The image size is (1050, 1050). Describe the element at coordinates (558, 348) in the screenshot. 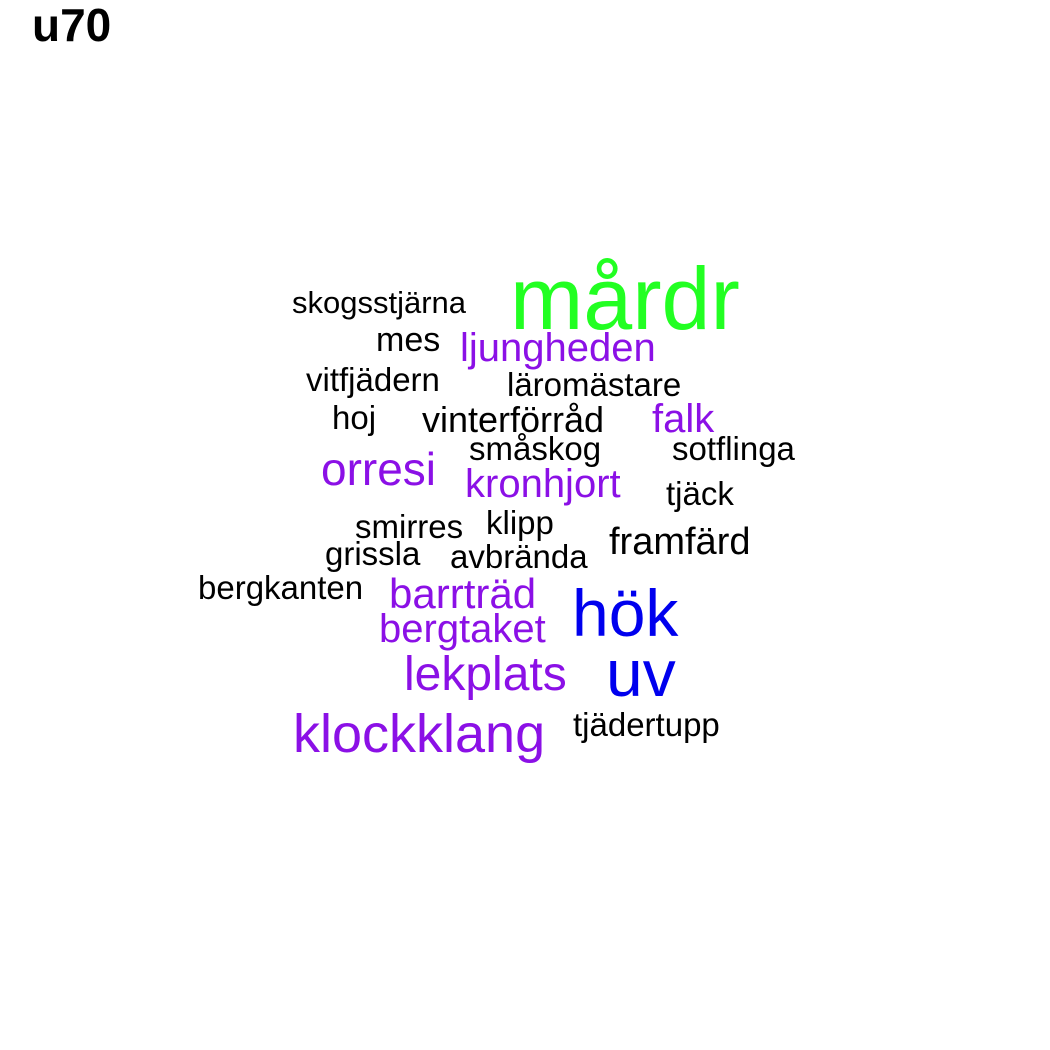

I see `word-ljungheden: ljungheden` at that location.